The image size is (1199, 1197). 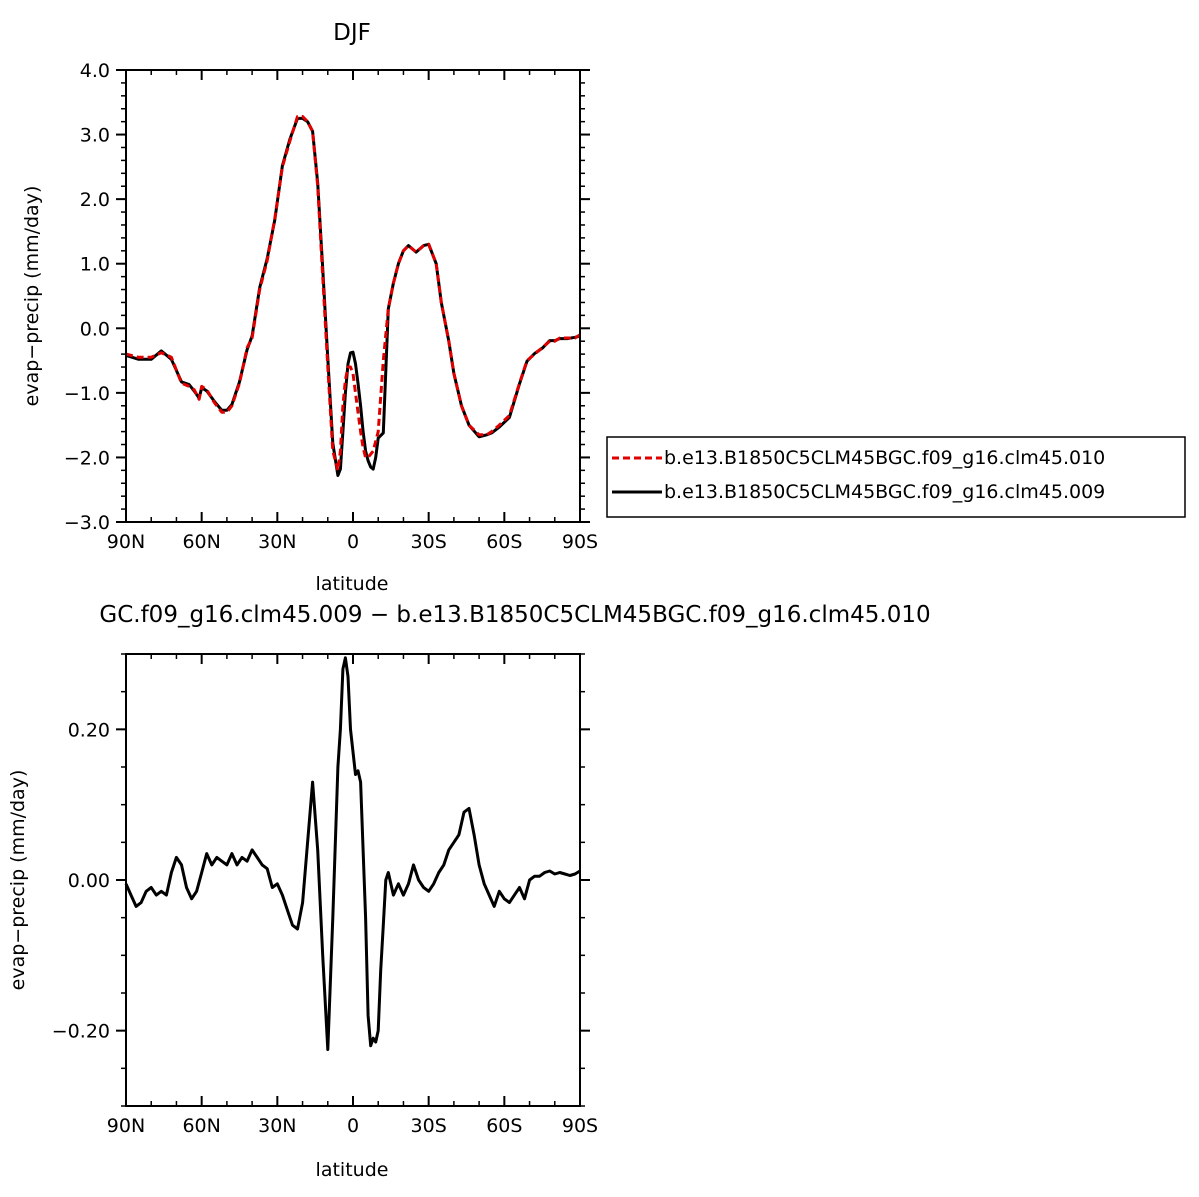 What do you see at coordinates (87, 394) in the screenshot?
I see `y-tick-label: −1.0` at bounding box center [87, 394].